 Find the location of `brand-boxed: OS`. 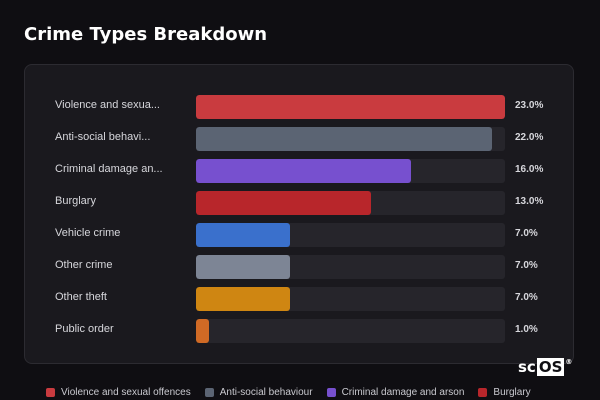

brand-boxed: OS is located at coordinates (550, 367).